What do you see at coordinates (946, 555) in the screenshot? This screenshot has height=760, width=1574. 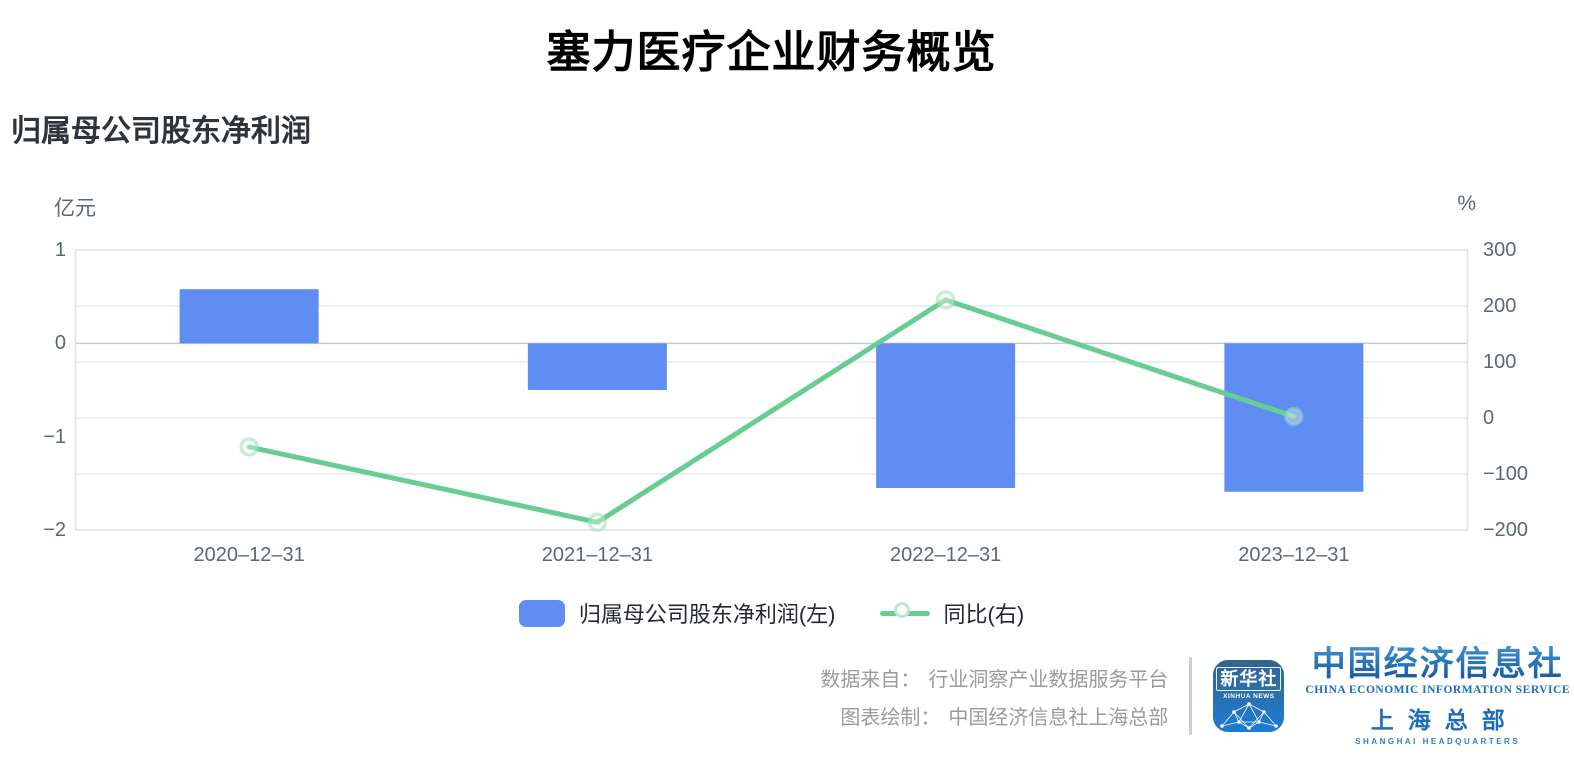 I see `x-axis-label: 2022–12–31` at bounding box center [946, 555].